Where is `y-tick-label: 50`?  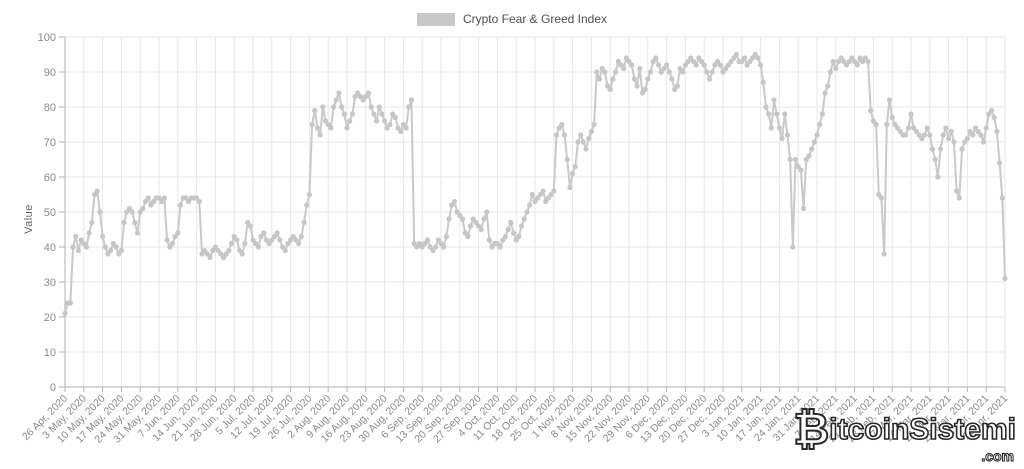
y-tick-label: 50 is located at coordinates (50, 213).